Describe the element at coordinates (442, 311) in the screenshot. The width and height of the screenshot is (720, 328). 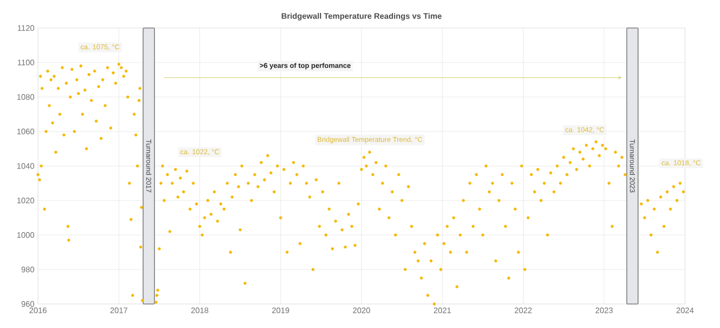
I see `x-tick-label: 2021` at that location.